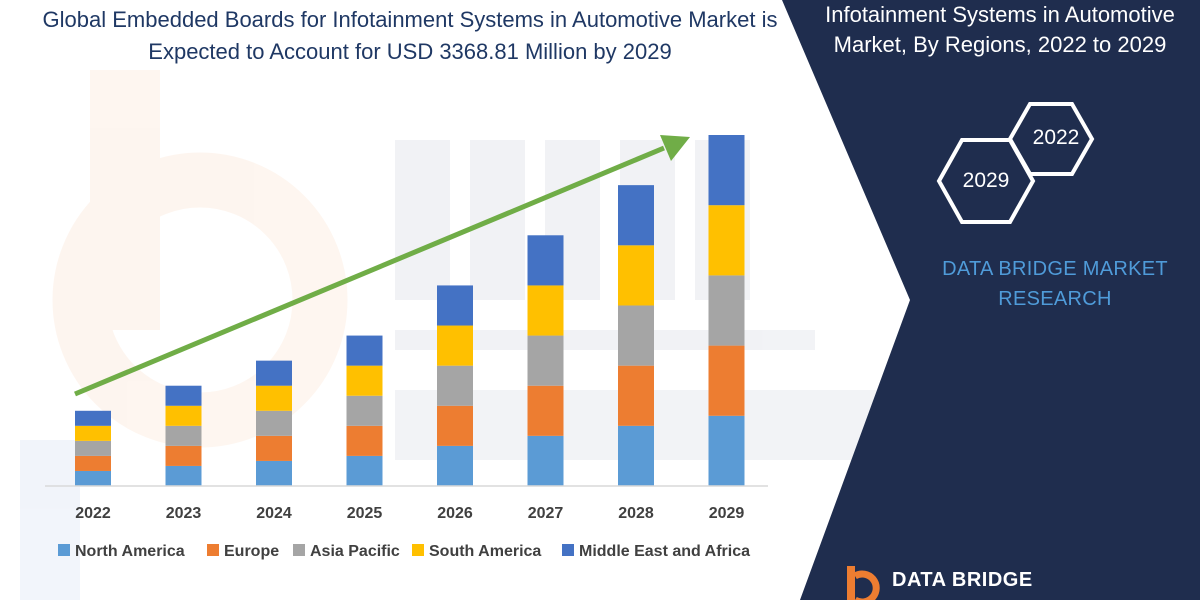  I want to click on logo-text: DATA BRIDGE, so click(962, 580).